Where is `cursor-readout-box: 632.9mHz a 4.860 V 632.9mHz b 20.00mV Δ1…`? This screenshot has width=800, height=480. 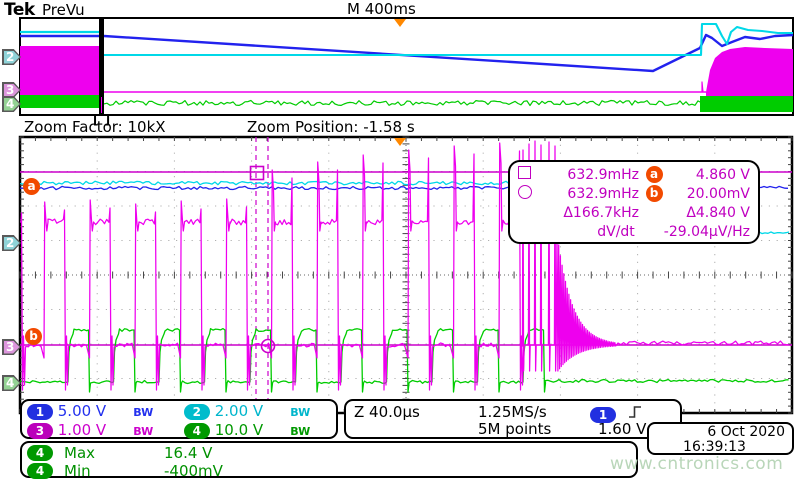 cursor-readout-box: 632.9mHz a 4.860 V 632.9mHz b 20.00mV Δ1… is located at coordinates (634, 202).